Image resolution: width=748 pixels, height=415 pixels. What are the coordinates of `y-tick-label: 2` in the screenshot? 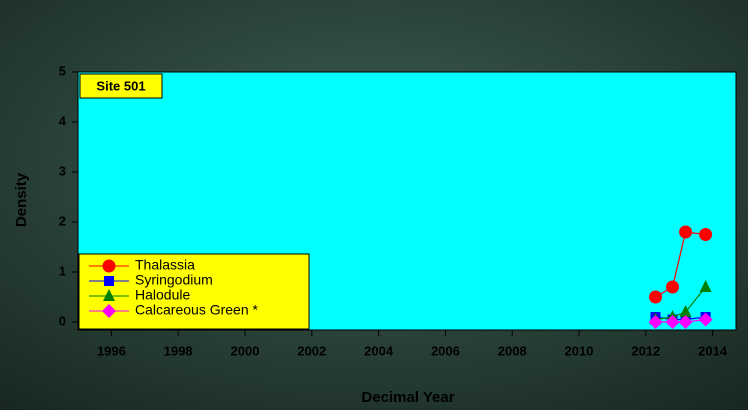 It's located at (62, 220).